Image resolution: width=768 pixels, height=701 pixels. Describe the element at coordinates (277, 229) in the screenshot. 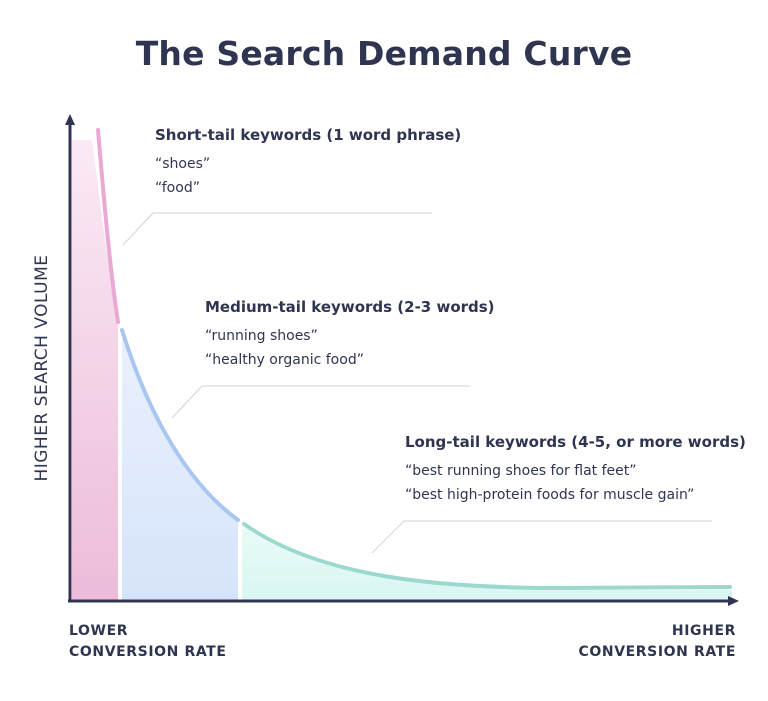

I see `short-tail-callout-line` at that location.